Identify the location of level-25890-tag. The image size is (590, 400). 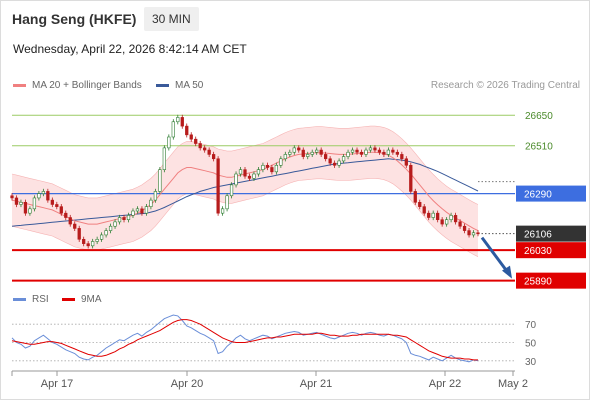
(551, 280).